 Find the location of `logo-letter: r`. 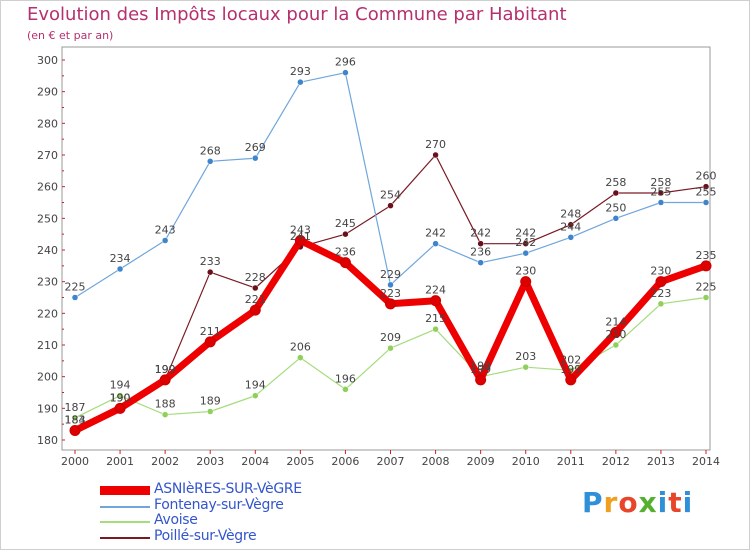

logo-letter: r is located at coordinates (611, 502).